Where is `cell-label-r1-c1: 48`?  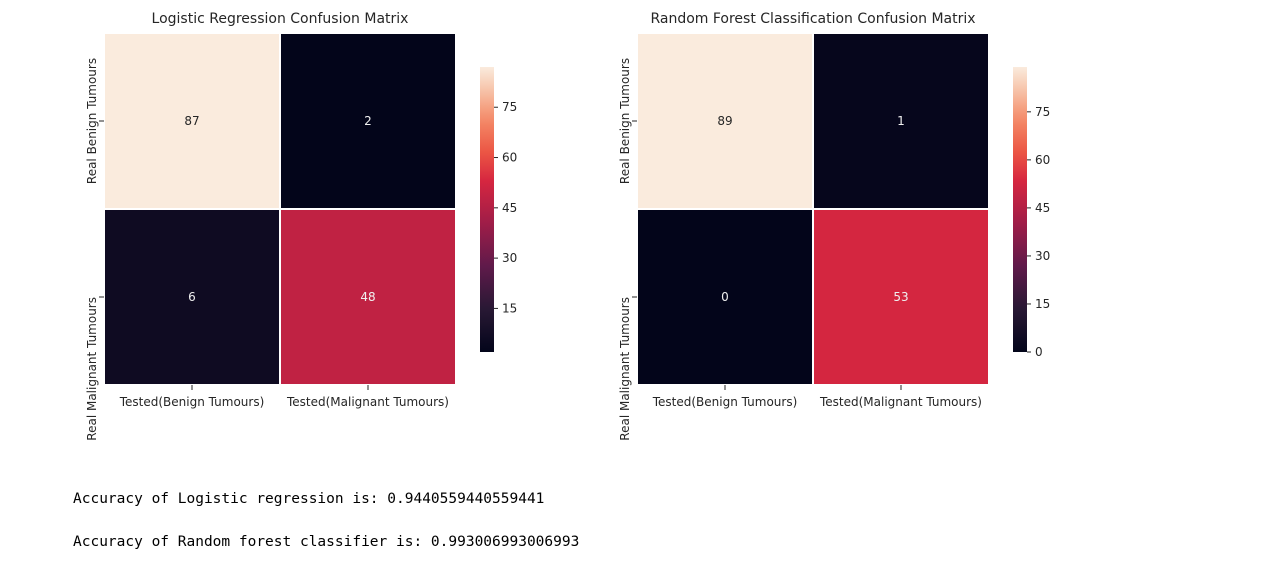
cell-label-r1-c1: 48 is located at coordinates (367, 297).